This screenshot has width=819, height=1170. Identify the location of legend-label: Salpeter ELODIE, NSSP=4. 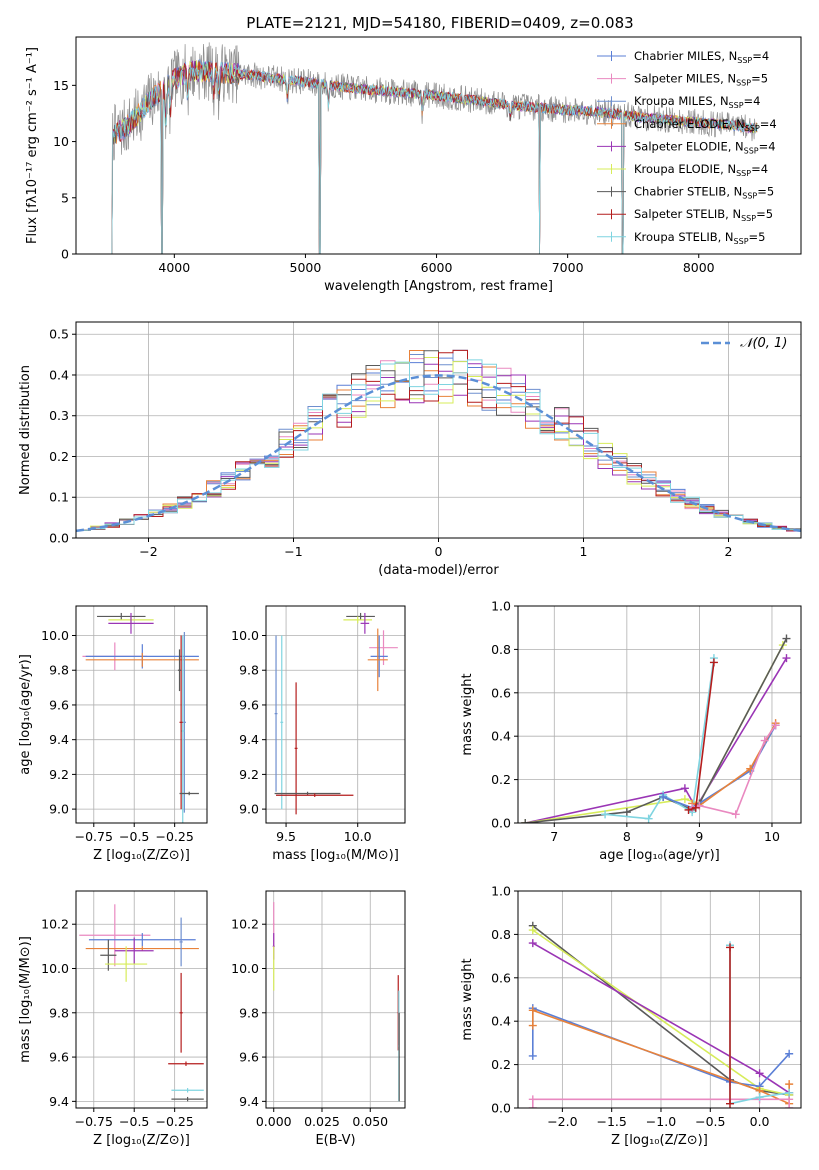
(705, 147).